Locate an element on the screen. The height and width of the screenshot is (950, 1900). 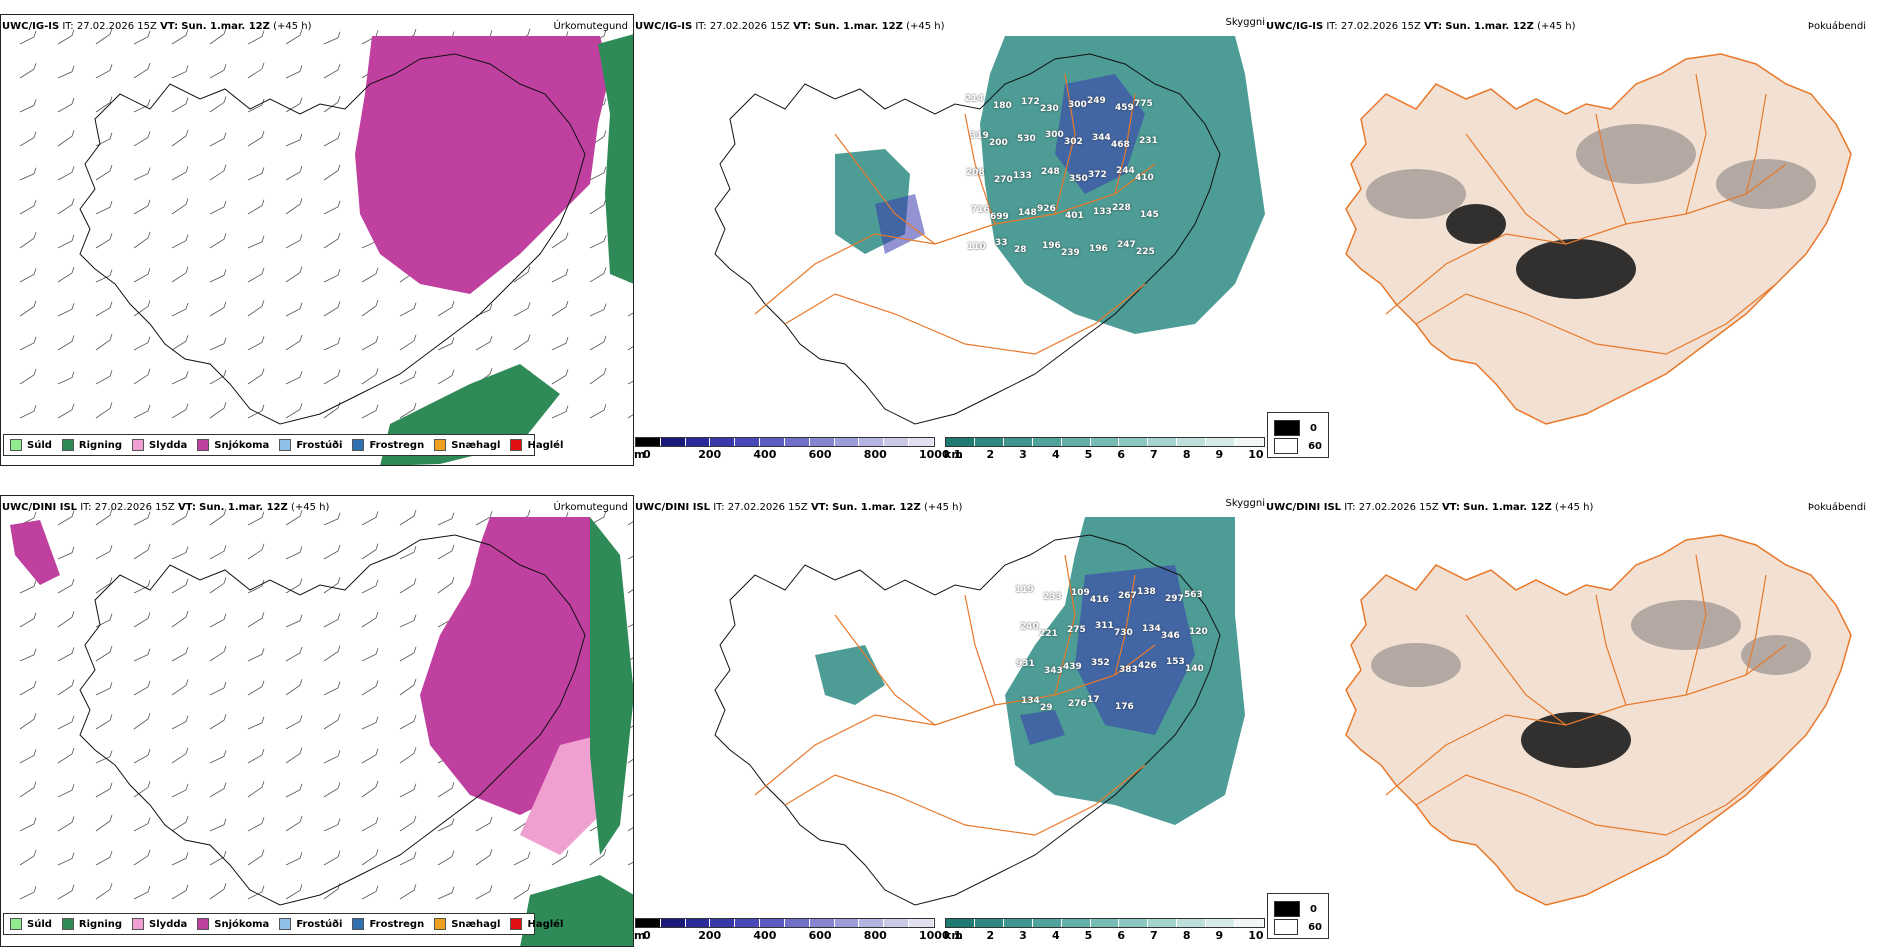
fog-legend-item: 60 is located at coordinates (1298, 446).